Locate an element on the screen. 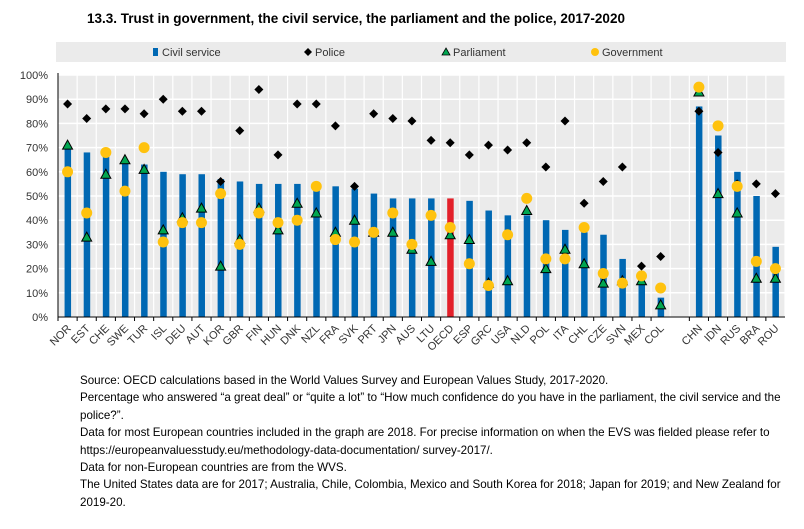  y-tick-label: 30% is located at coordinates (37, 245).